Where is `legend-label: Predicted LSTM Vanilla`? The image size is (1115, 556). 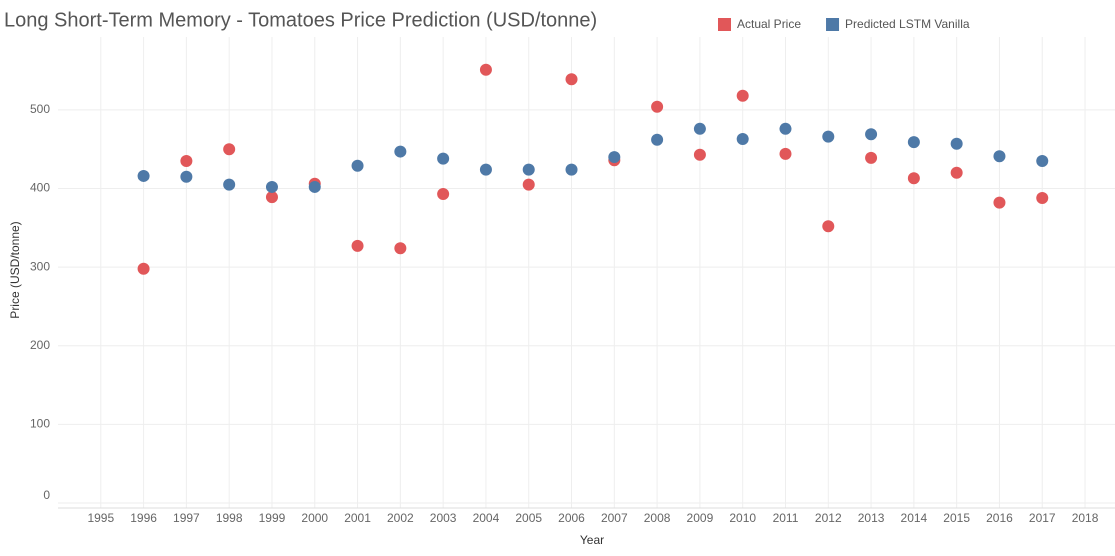
legend-label: Predicted LSTM Vanilla is located at coordinates (907, 24).